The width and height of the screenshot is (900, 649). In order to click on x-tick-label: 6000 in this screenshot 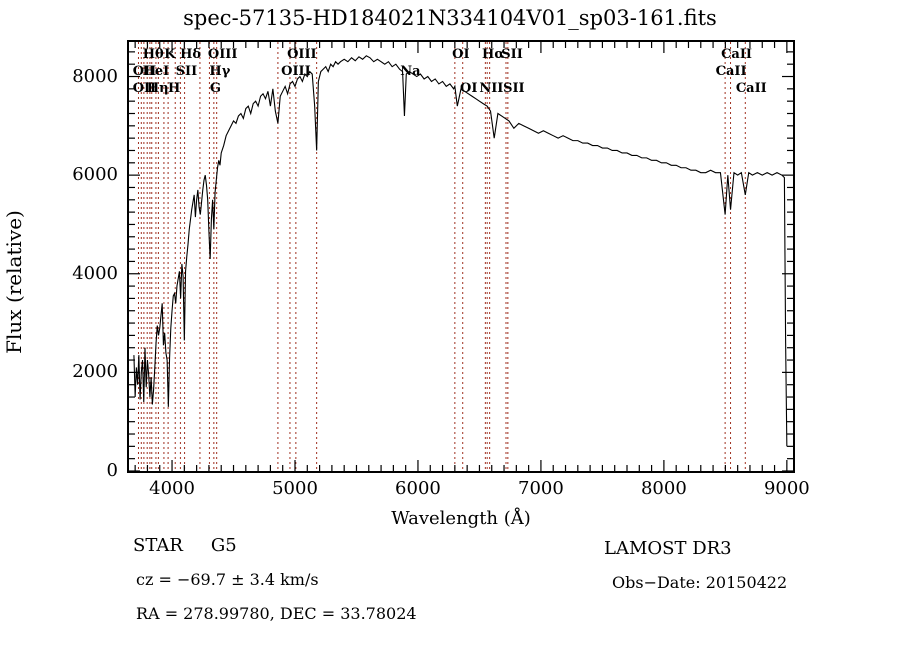, I will do `click(418, 488)`.